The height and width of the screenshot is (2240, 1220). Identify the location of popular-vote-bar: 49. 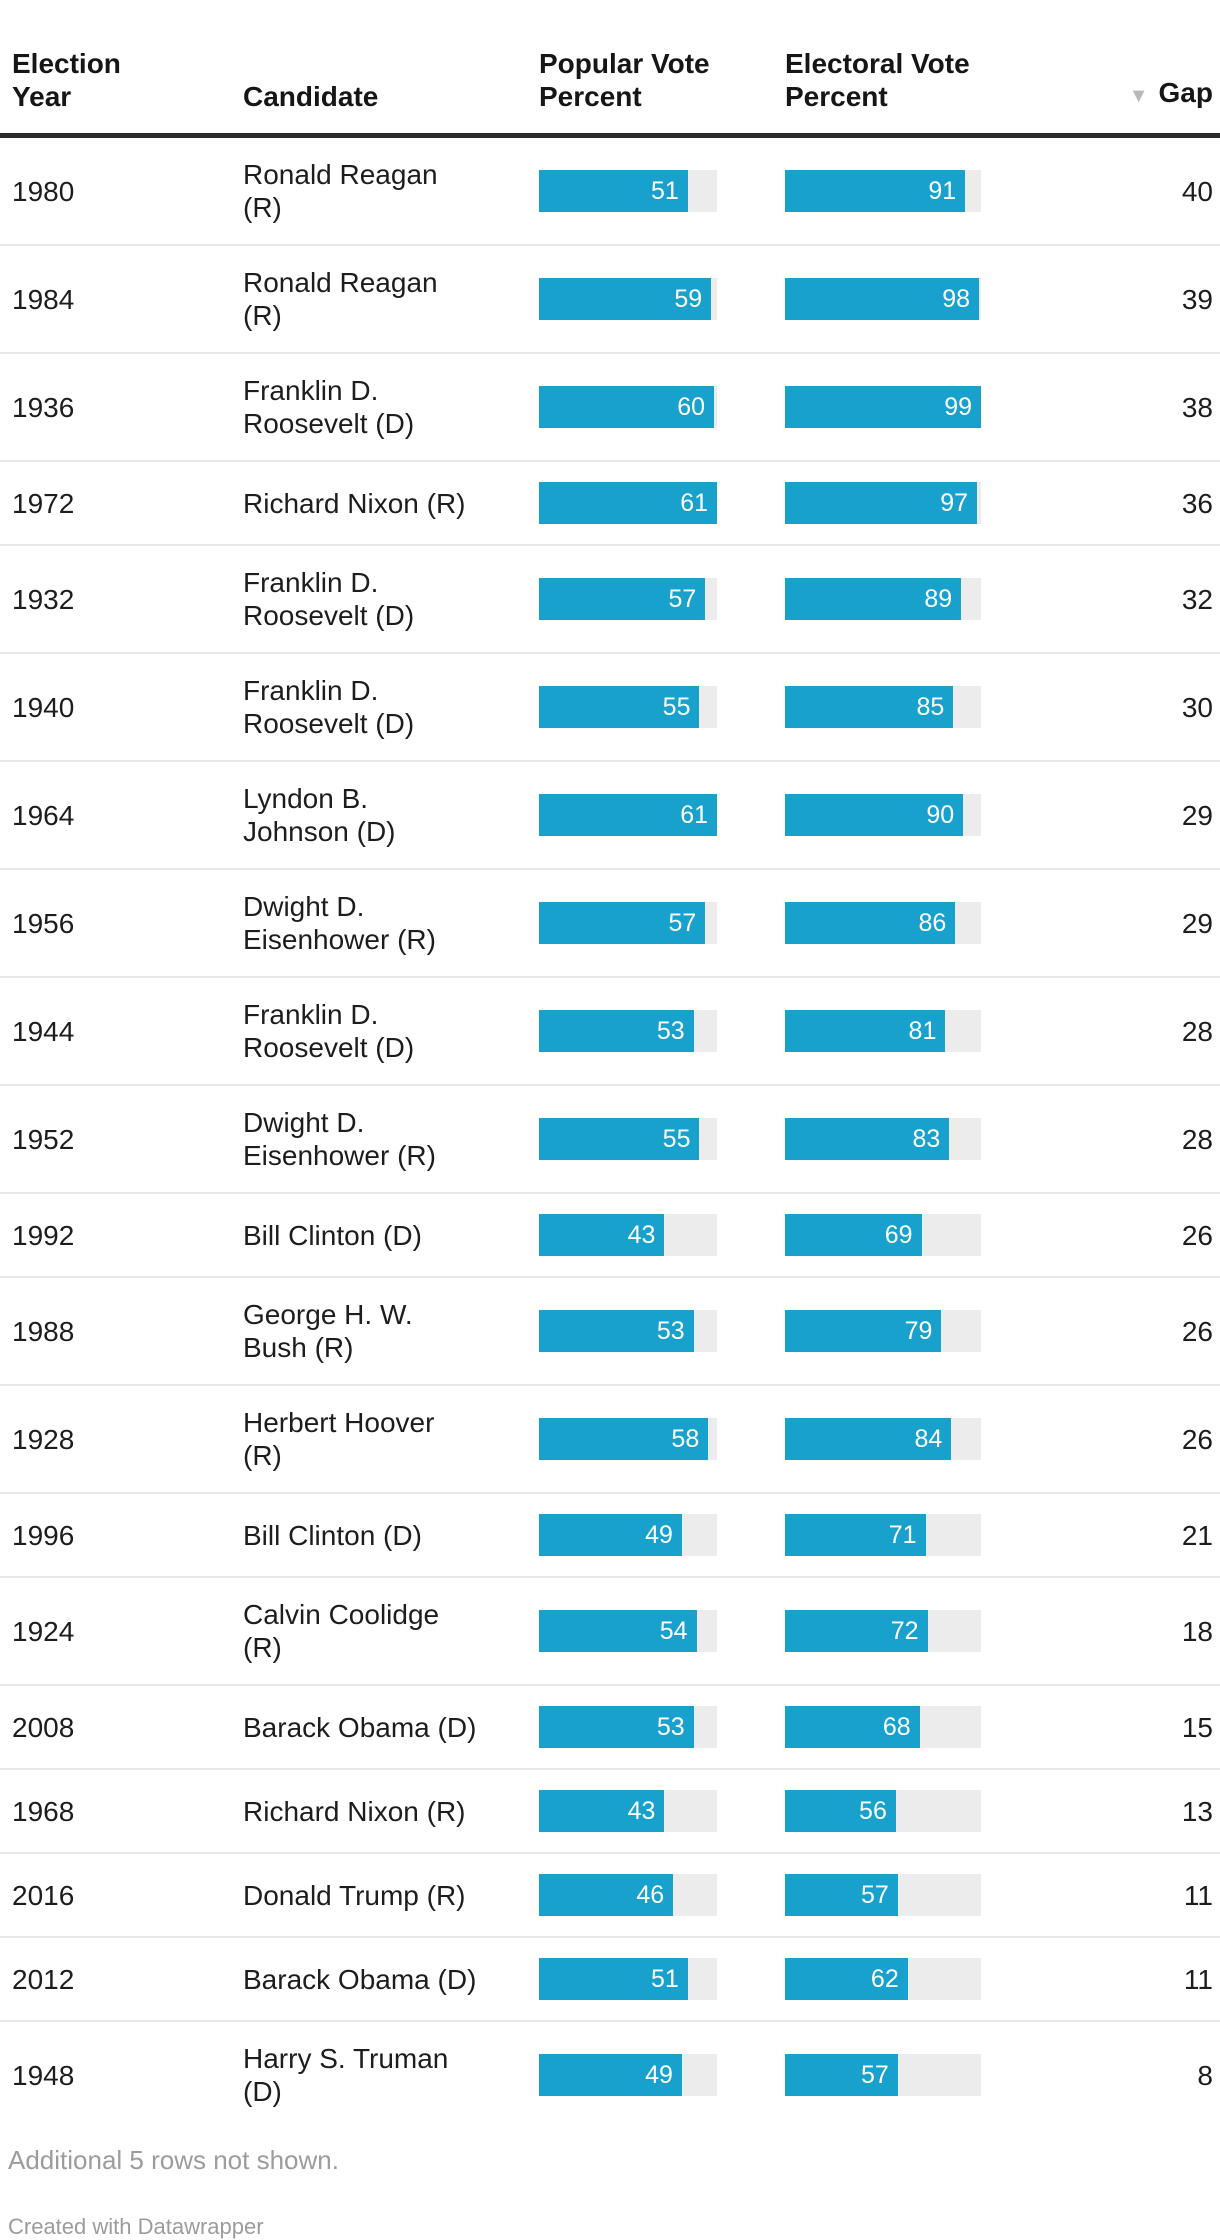
(628, 2075).